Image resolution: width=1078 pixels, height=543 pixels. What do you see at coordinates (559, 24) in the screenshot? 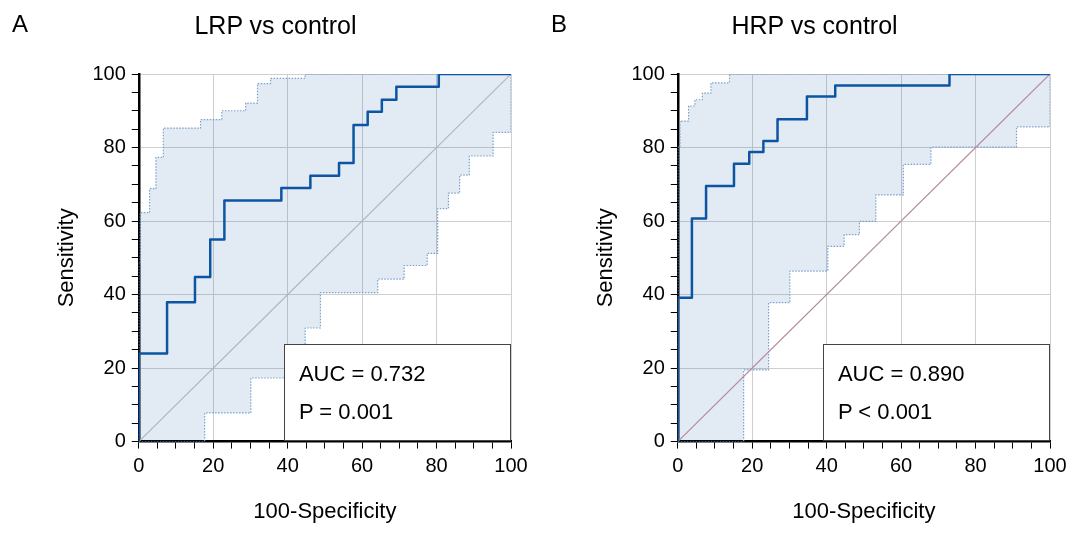
I see `text: B` at bounding box center [559, 24].